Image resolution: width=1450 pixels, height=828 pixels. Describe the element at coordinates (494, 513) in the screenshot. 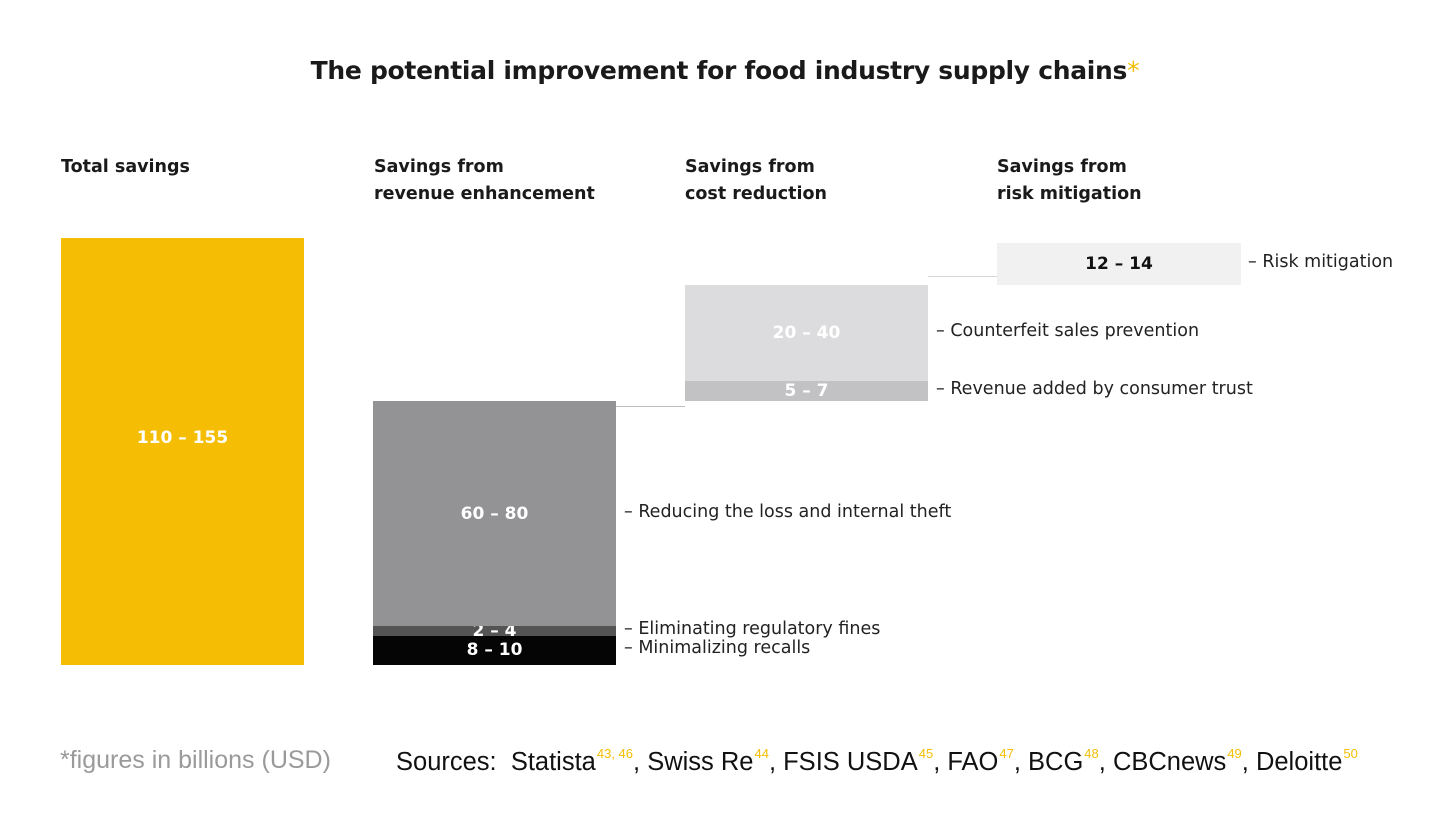

I see `segment-bar-reducing-the-loss-and-internal-theft: 60 – 80` at that location.